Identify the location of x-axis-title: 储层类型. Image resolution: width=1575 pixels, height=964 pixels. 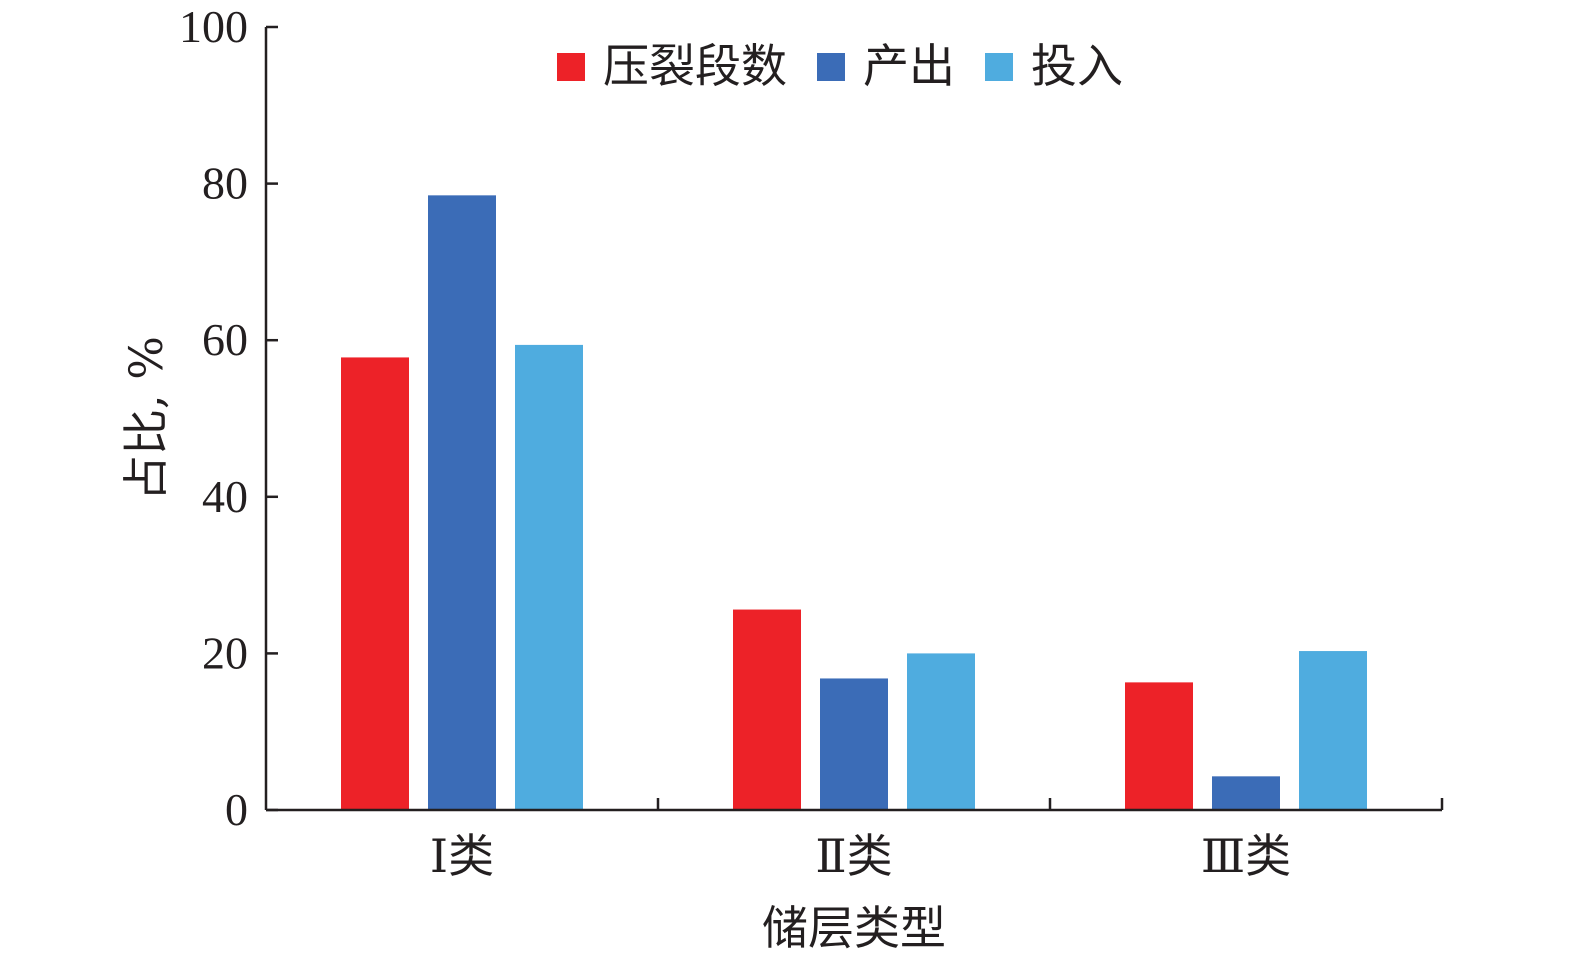
(854, 928).